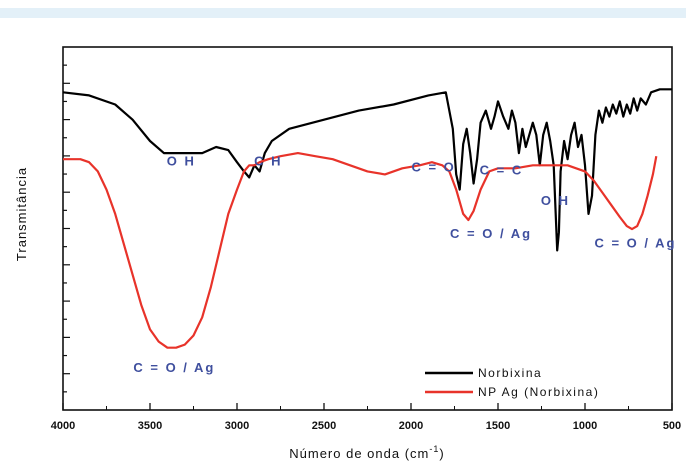 The height and width of the screenshot is (469, 686). I want to click on x-tick-label: 2500, so click(324, 426).